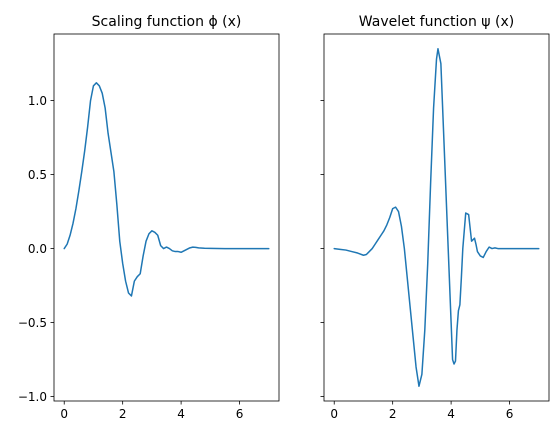 The height and width of the screenshot is (437, 559). What do you see at coordinates (37, 101) in the screenshot?
I see `scaling-function-y-tick-label: 1.0` at bounding box center [37, 101].